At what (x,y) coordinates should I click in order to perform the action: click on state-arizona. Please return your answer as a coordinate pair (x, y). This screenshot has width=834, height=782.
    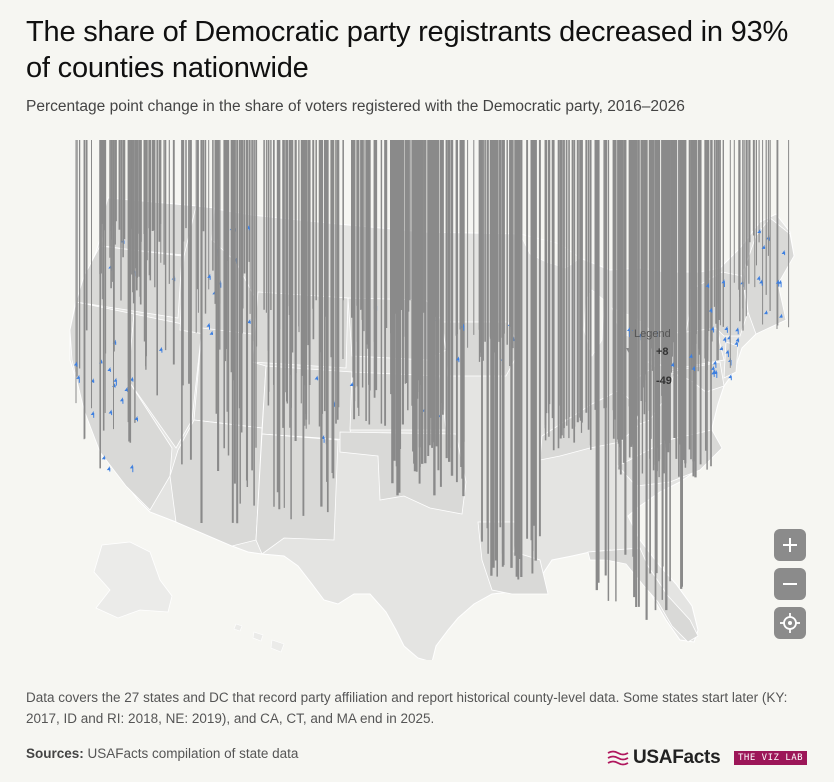
    Looking at the image, I should click on (216, 483).